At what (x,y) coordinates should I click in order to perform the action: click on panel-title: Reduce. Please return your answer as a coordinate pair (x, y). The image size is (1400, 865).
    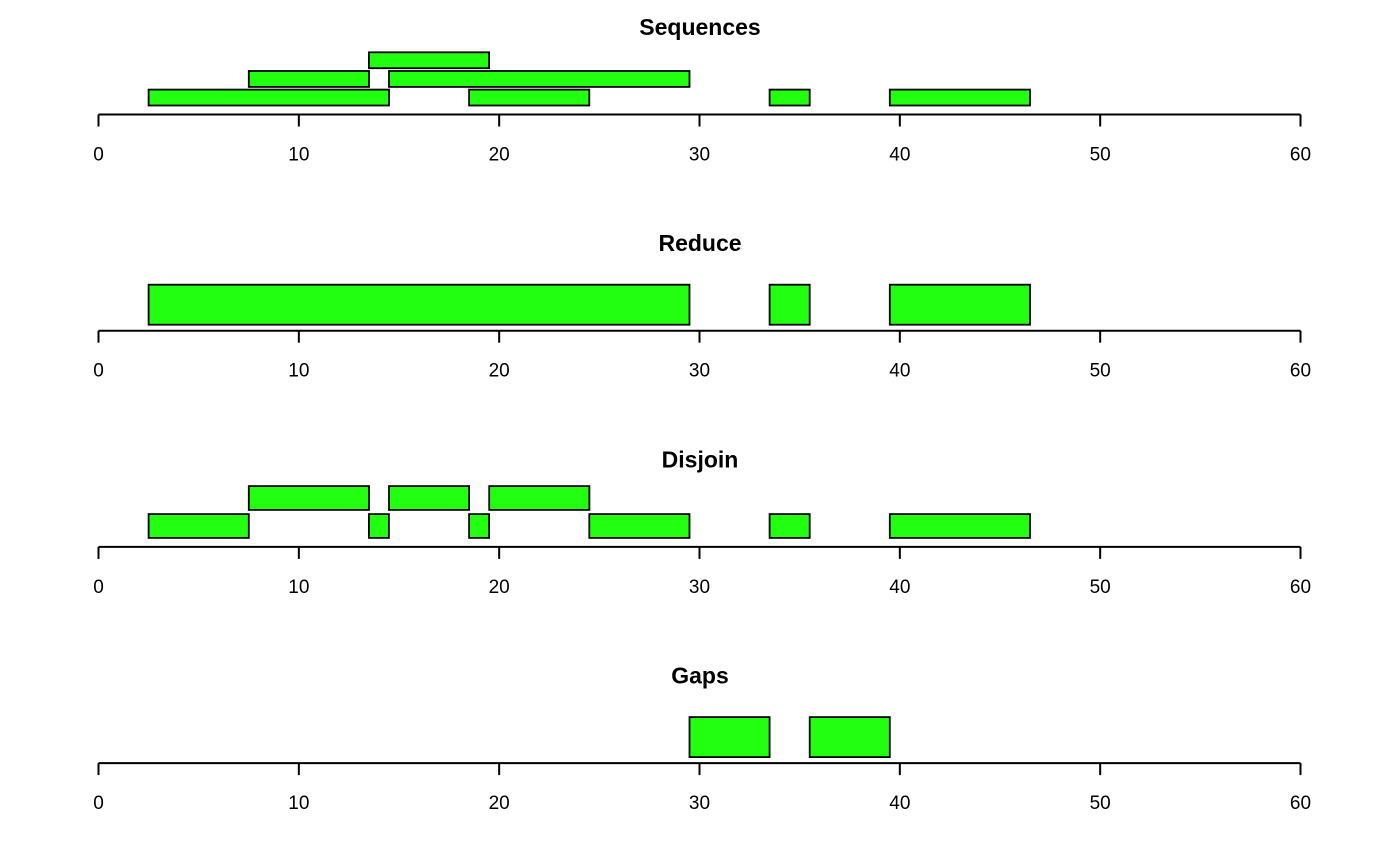
    Looking at the image, I should click on (699, 243).